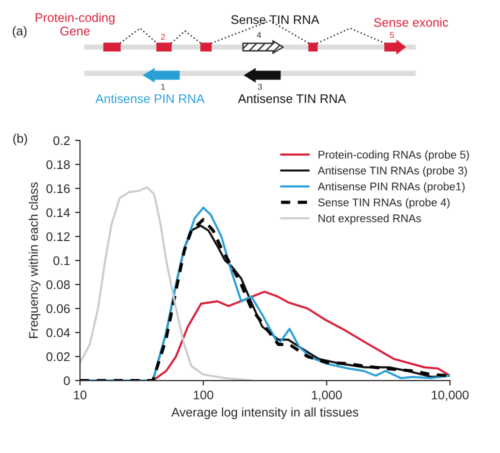  Describe the element at coordinates (58, 237) in the screenshot. I see `y-tick-label: 0.12` at that location.